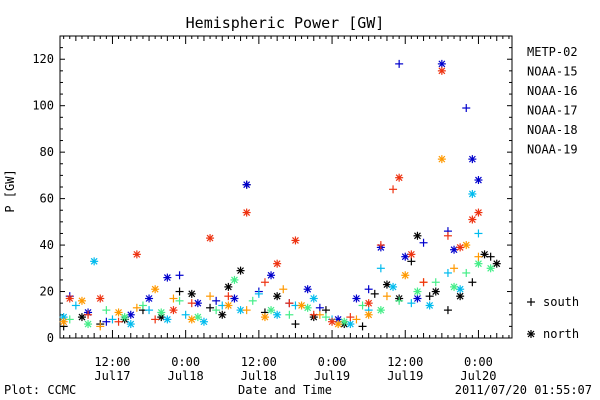 This screenshot has width=600, height=400. Describe the element at coordinates (523, 390) in the screenshot. I see `footer-timestamp: 2011/07/20 01:55:07` at that location.